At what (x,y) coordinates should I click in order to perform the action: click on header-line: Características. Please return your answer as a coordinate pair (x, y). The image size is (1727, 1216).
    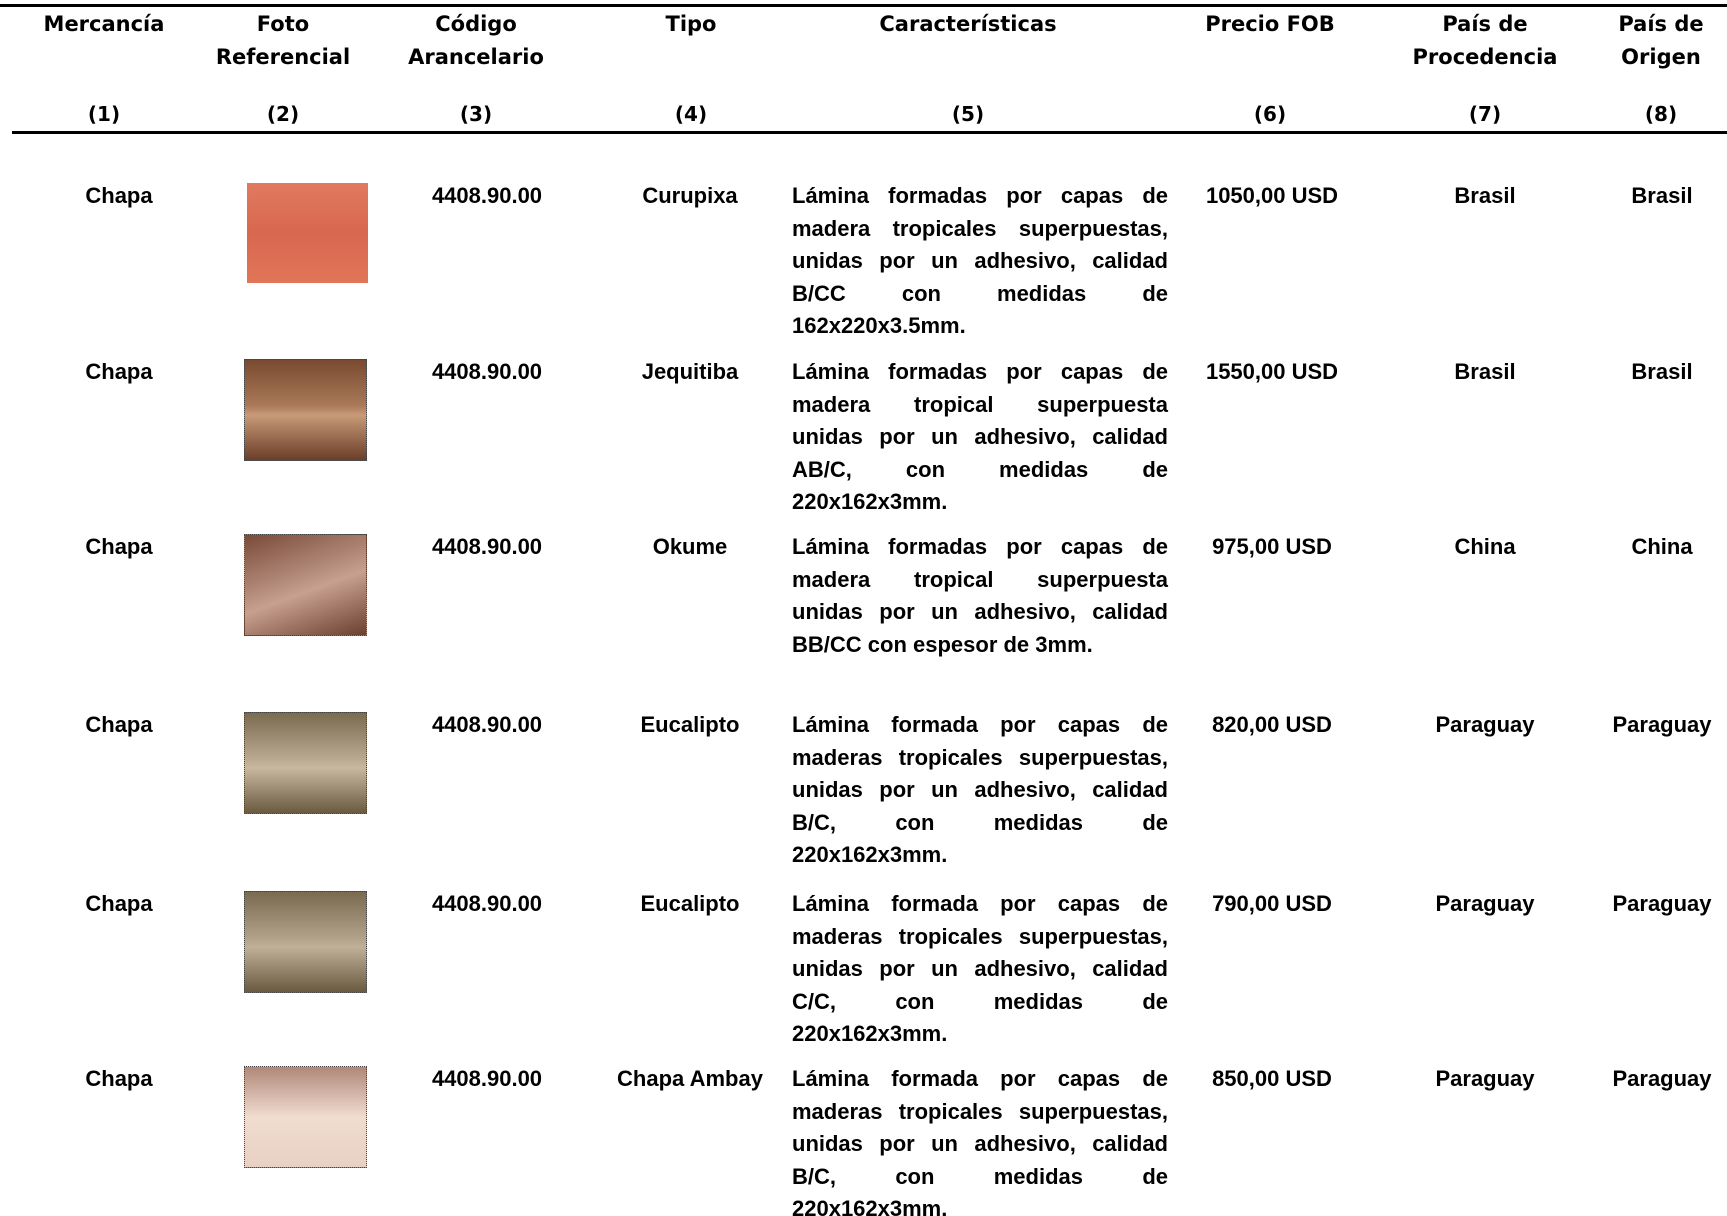
    Looking at the image, I should click on (968, 24).